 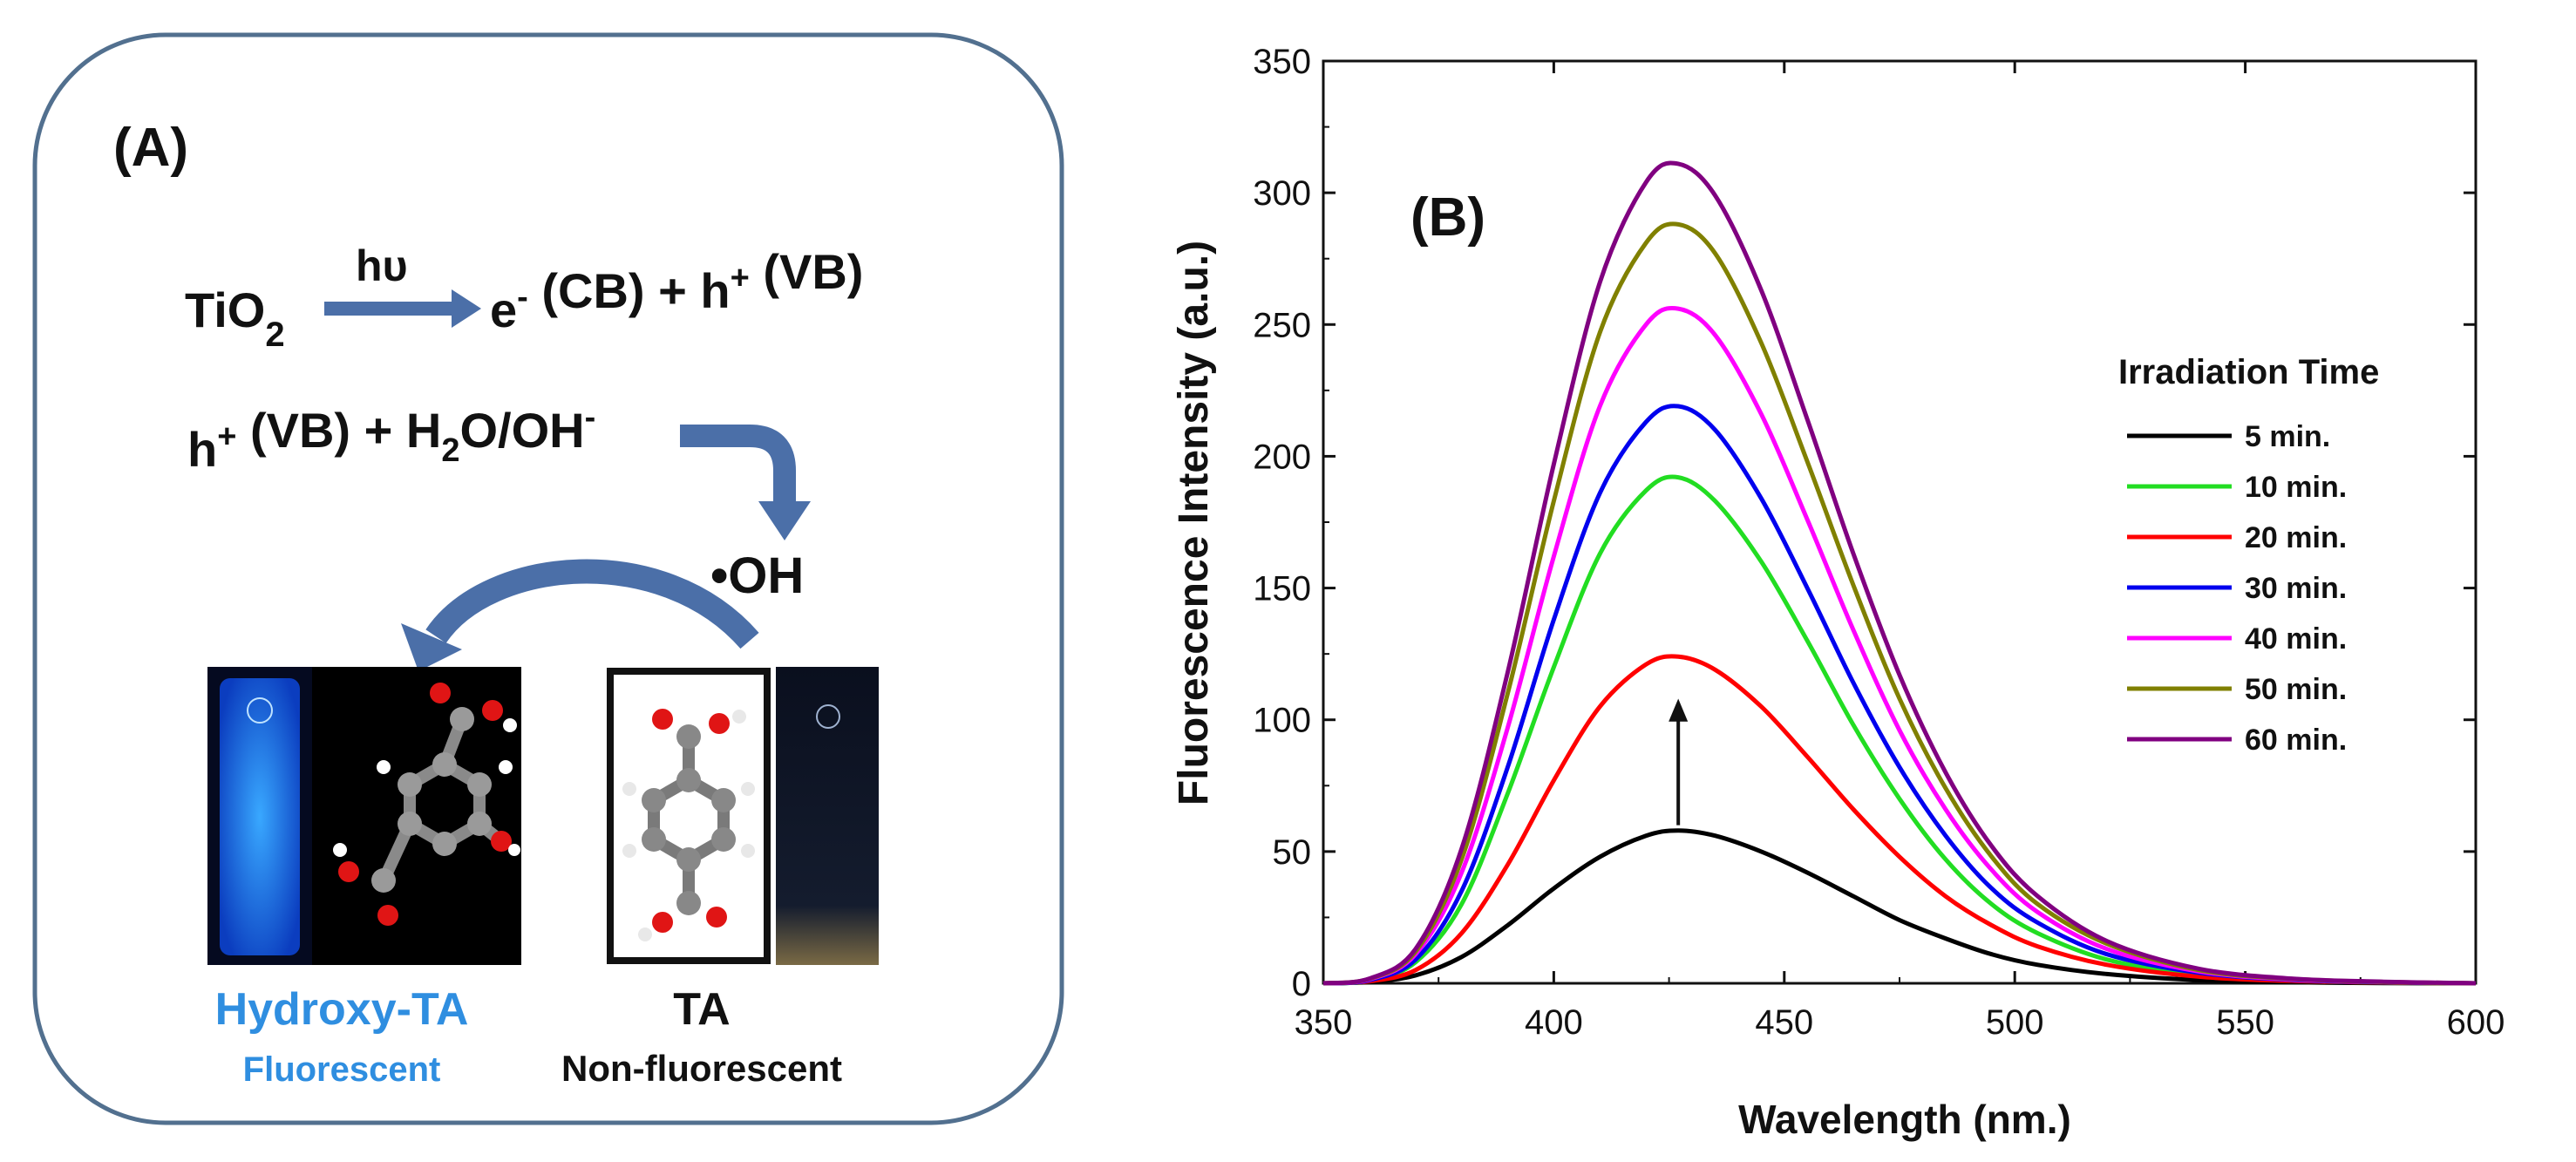 What do you see at coordinates (2248, 372) in the screenshot?
I see `legend-title: Irradiation Time` at bounding box center [2248, 372].